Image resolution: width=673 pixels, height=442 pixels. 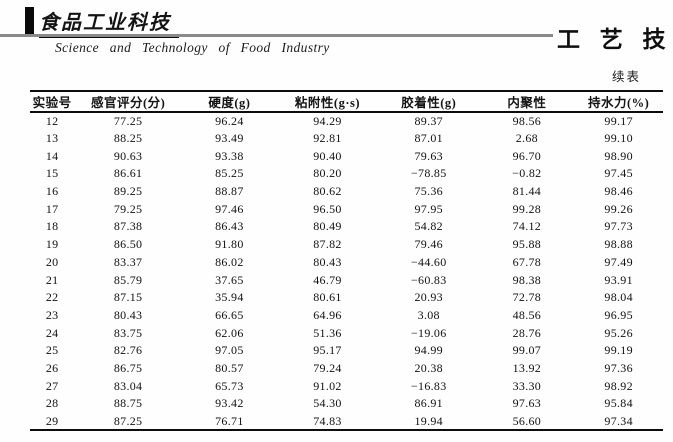 What do you see at coordinates (52, 297) in the screenshot?
I see `table-cell: 22` at bounding box center [52, 297].